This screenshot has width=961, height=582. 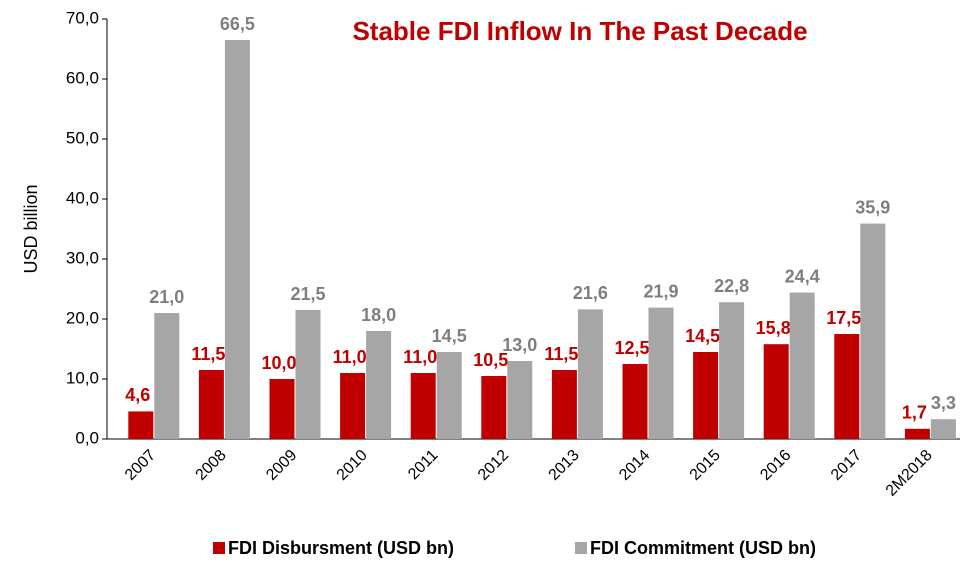 I want to click on y-tick-label: 40,0, so click(x=82, y=197).